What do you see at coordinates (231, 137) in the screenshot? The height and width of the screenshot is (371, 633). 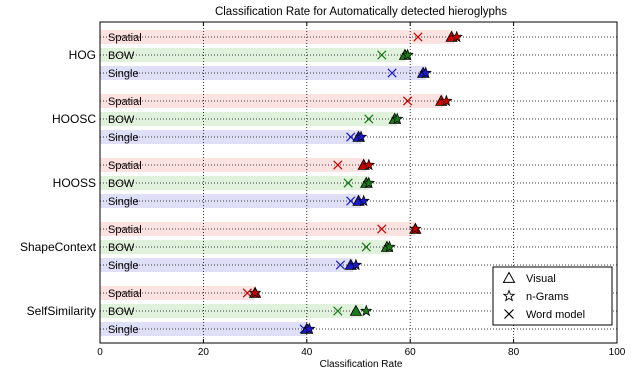 I see `bar-hoosc-single` at bounding box center [231, 137].